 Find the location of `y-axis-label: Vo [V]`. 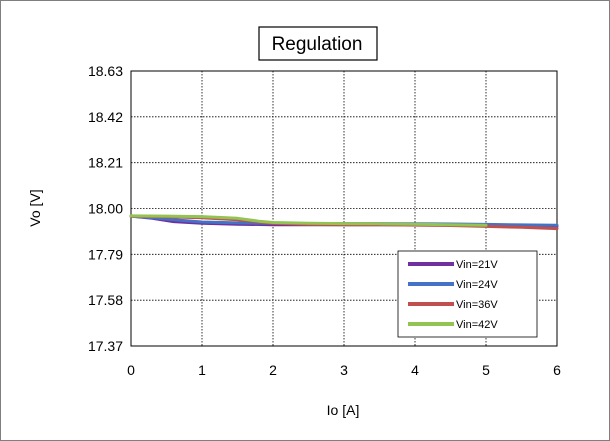

y-axis-label: Vo [V] is located at coordinates (35, 207).